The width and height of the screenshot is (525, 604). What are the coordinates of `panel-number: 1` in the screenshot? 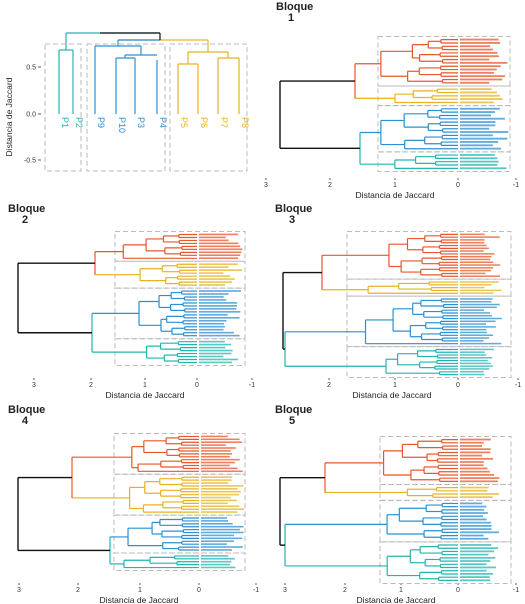 It's located at (291, 18).